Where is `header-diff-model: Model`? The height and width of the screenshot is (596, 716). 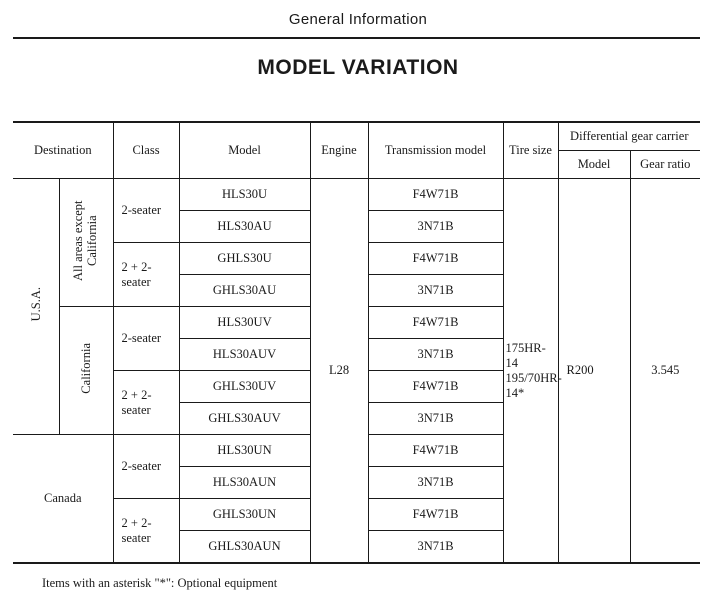 header-diff-model: Model is located at coordinates (594, 164).